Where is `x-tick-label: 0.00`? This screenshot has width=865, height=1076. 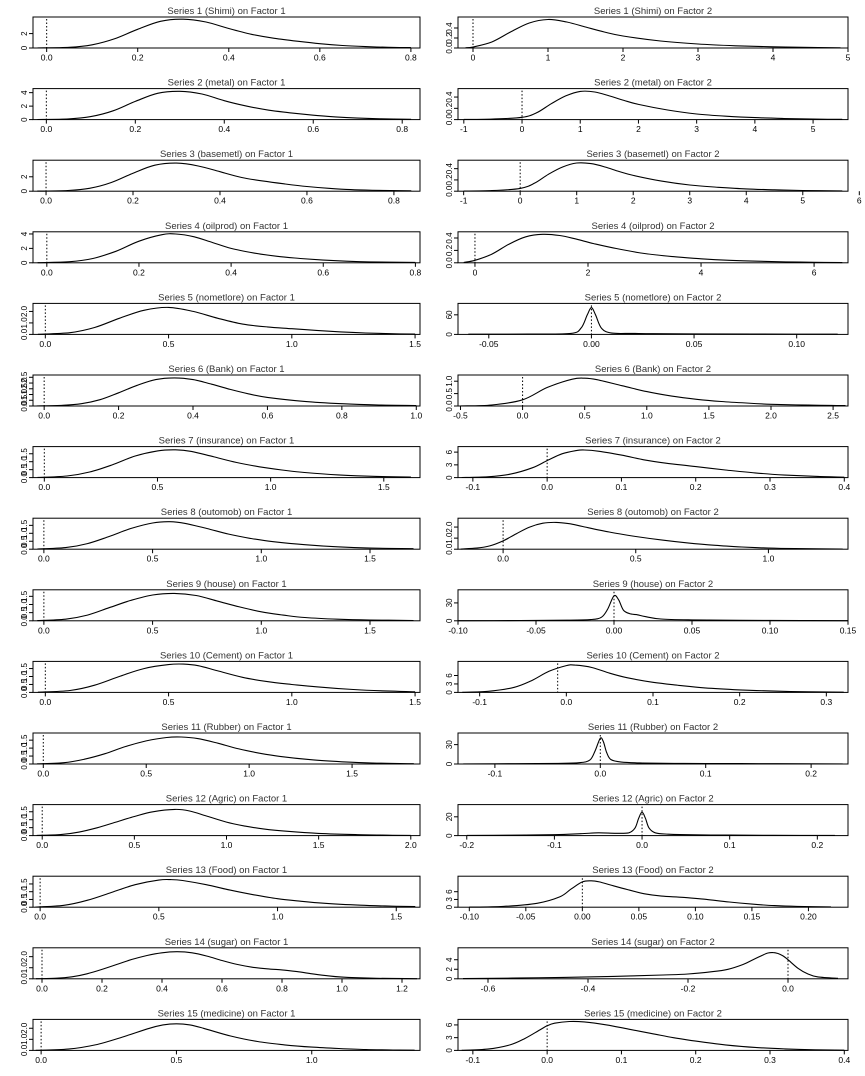
x-tick-label: 0.00 is located at coordinates (614, 630).